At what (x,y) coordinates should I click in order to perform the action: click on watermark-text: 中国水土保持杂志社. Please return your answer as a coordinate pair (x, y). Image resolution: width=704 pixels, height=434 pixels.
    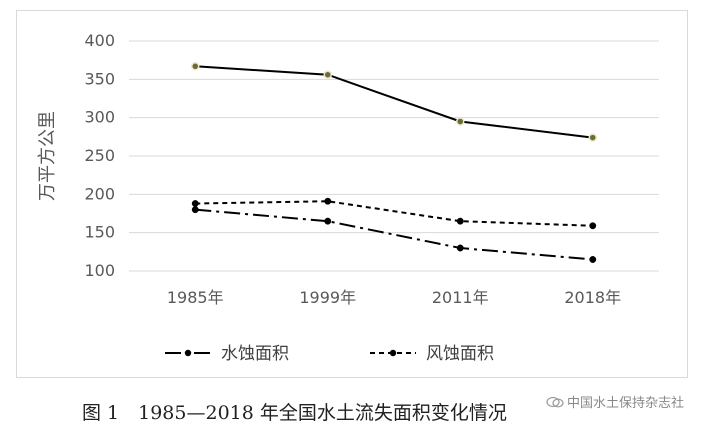
    Looking at the image, I should click on (625, 403).